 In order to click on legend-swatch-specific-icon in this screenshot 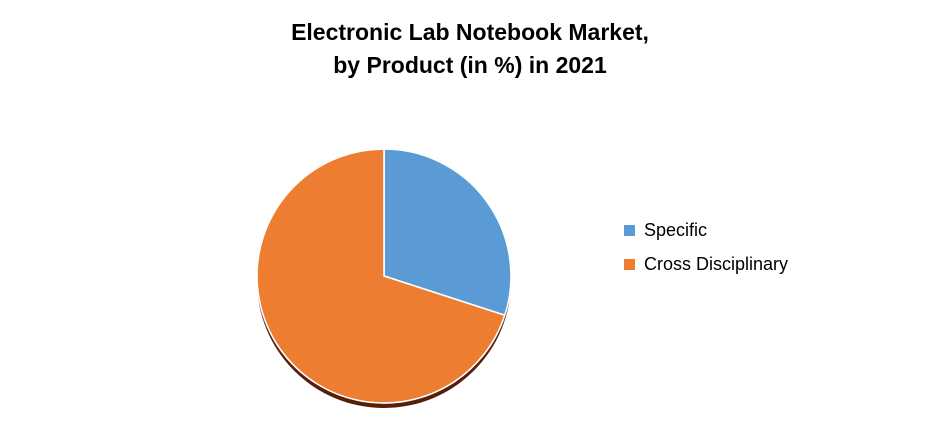, I will do `click(629, 230)`.